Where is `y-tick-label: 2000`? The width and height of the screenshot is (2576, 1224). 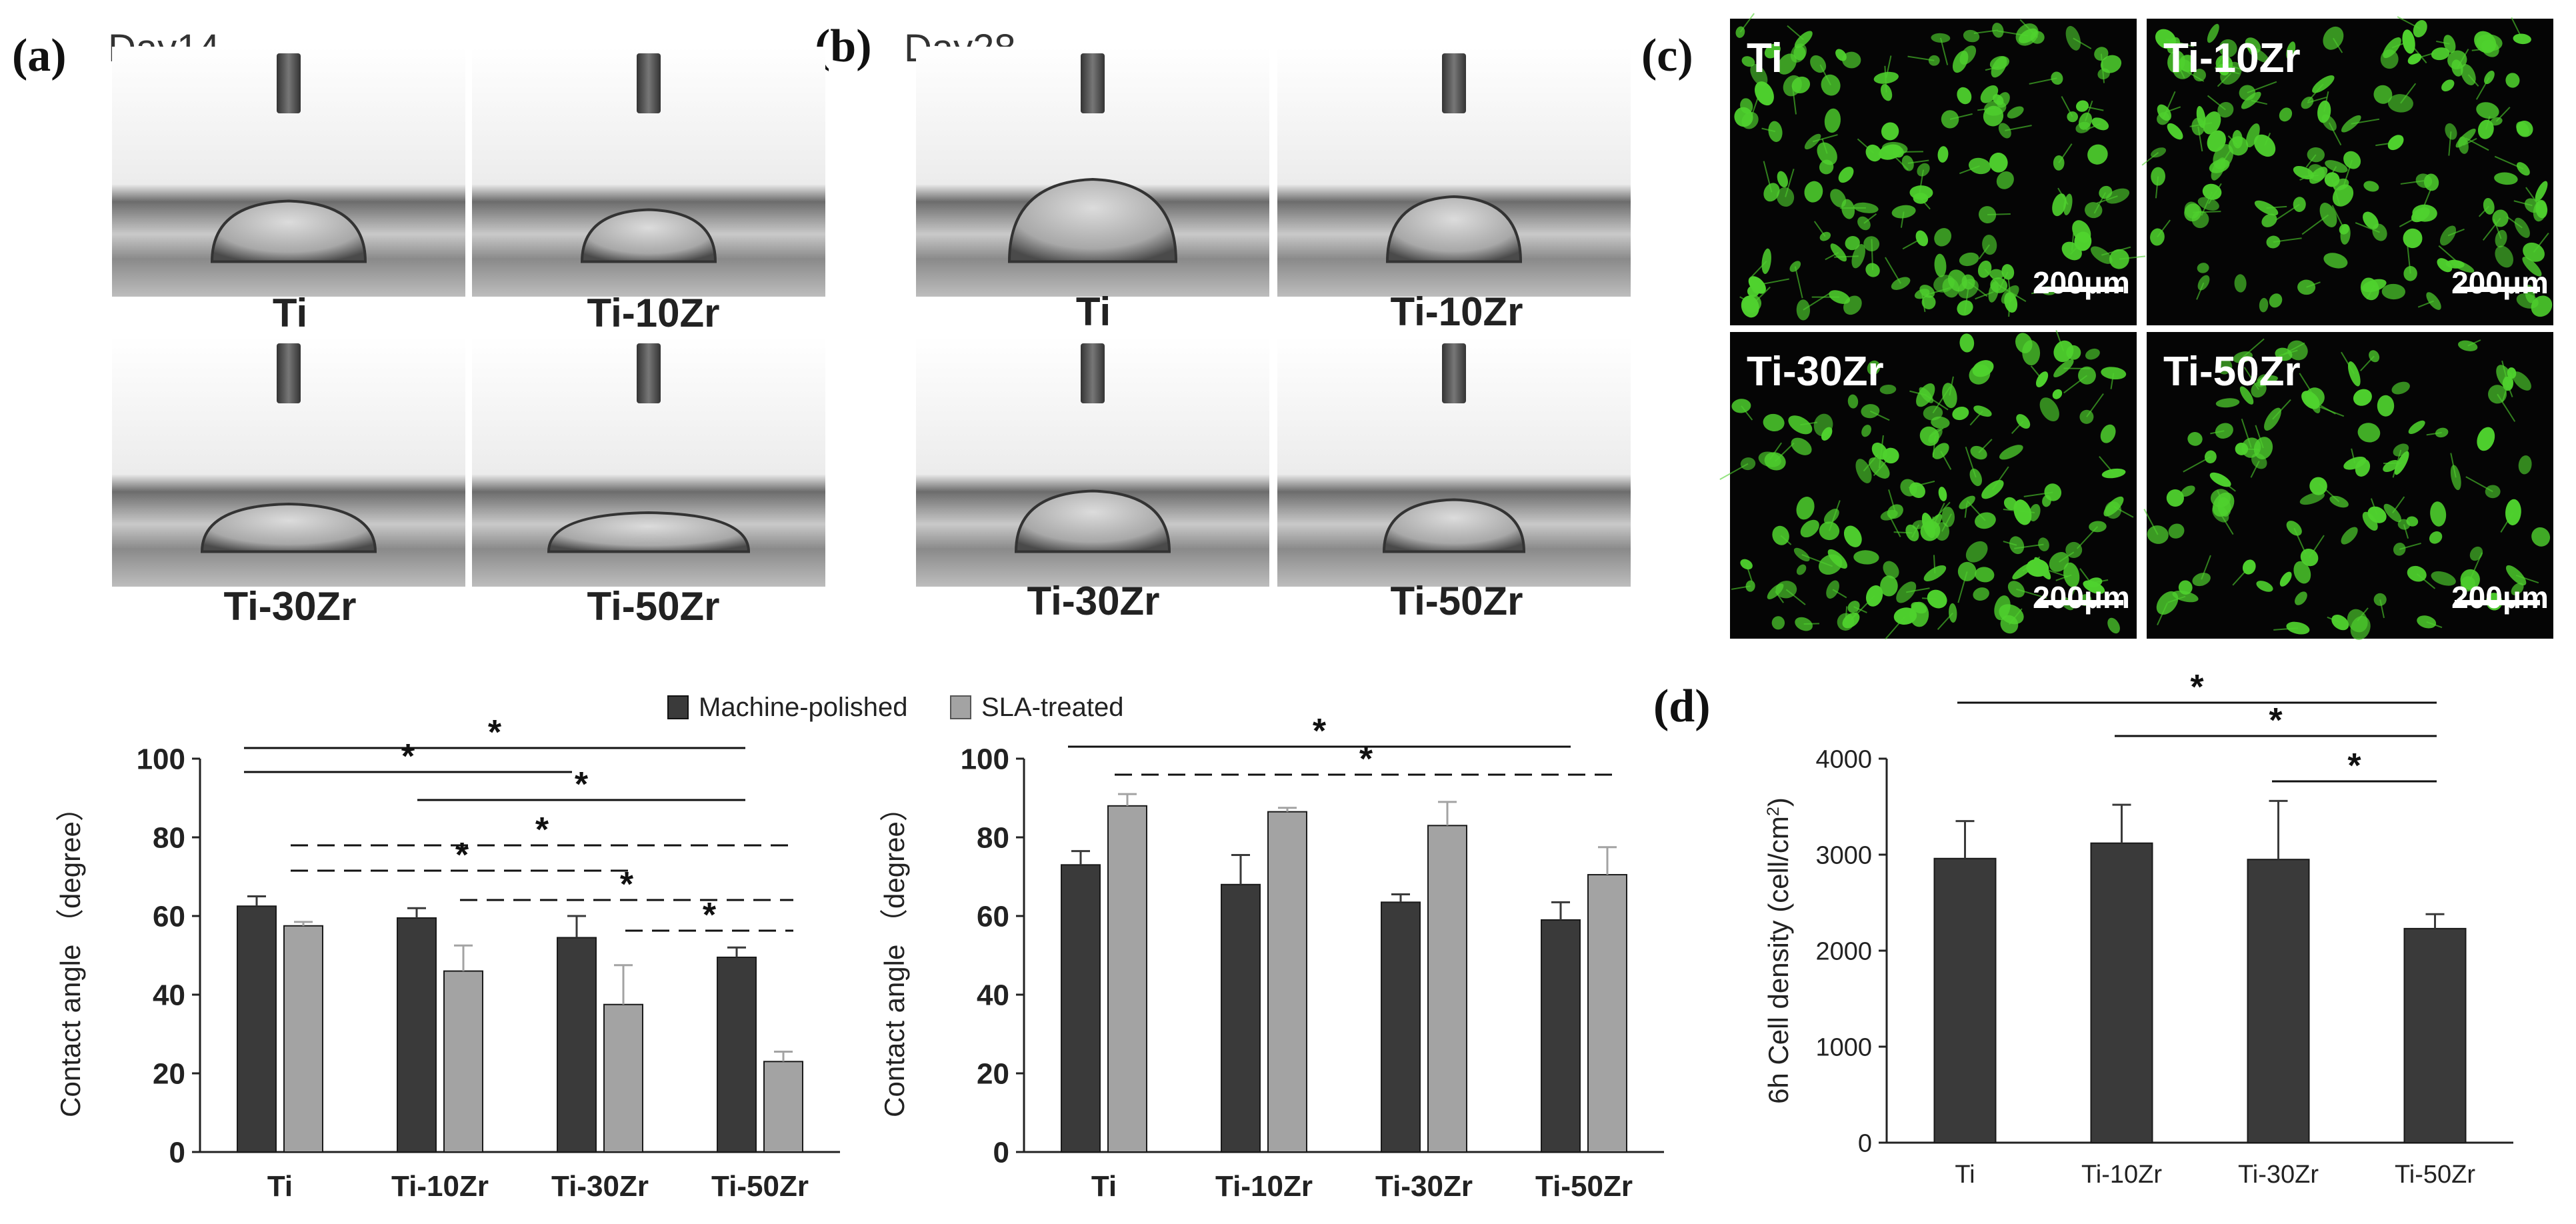 y-tick-label: 2000 is located at coordinates (1843, 951).